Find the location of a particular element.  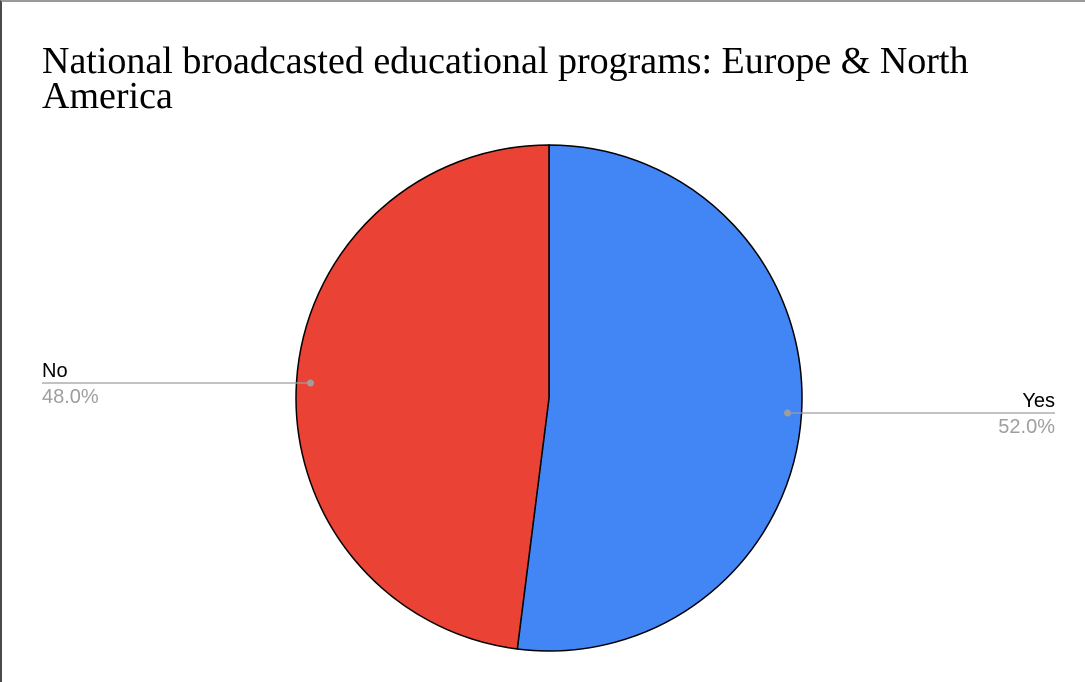

slice-label-no: No is located at coordinates (55, 371).